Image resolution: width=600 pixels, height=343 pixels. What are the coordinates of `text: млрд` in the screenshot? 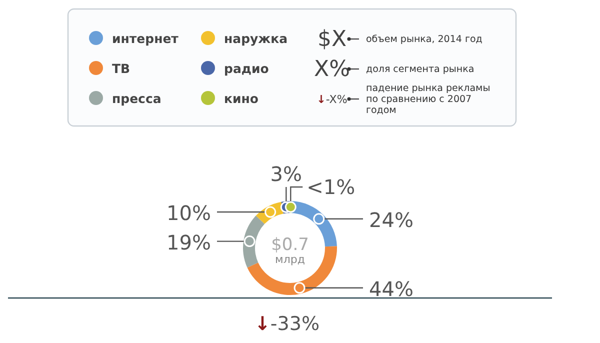 It's located at (290, 259).